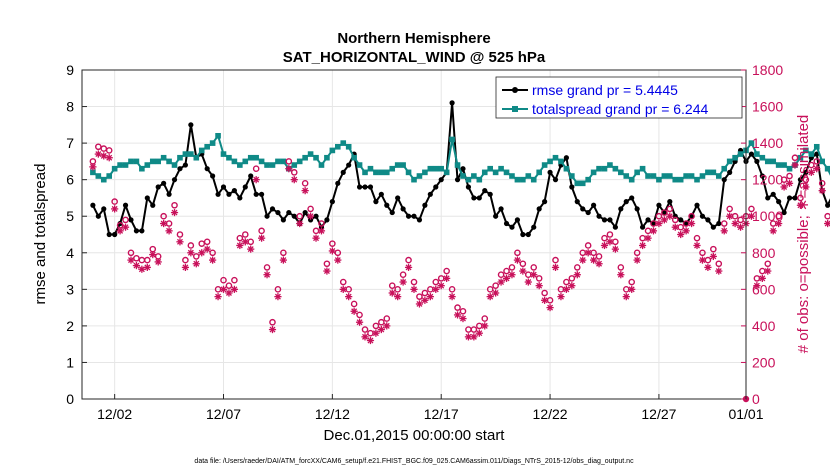  Describe the element at coordinates (767, 70) in the screenshot. I see `y2-tick-label: 1800` at that location.